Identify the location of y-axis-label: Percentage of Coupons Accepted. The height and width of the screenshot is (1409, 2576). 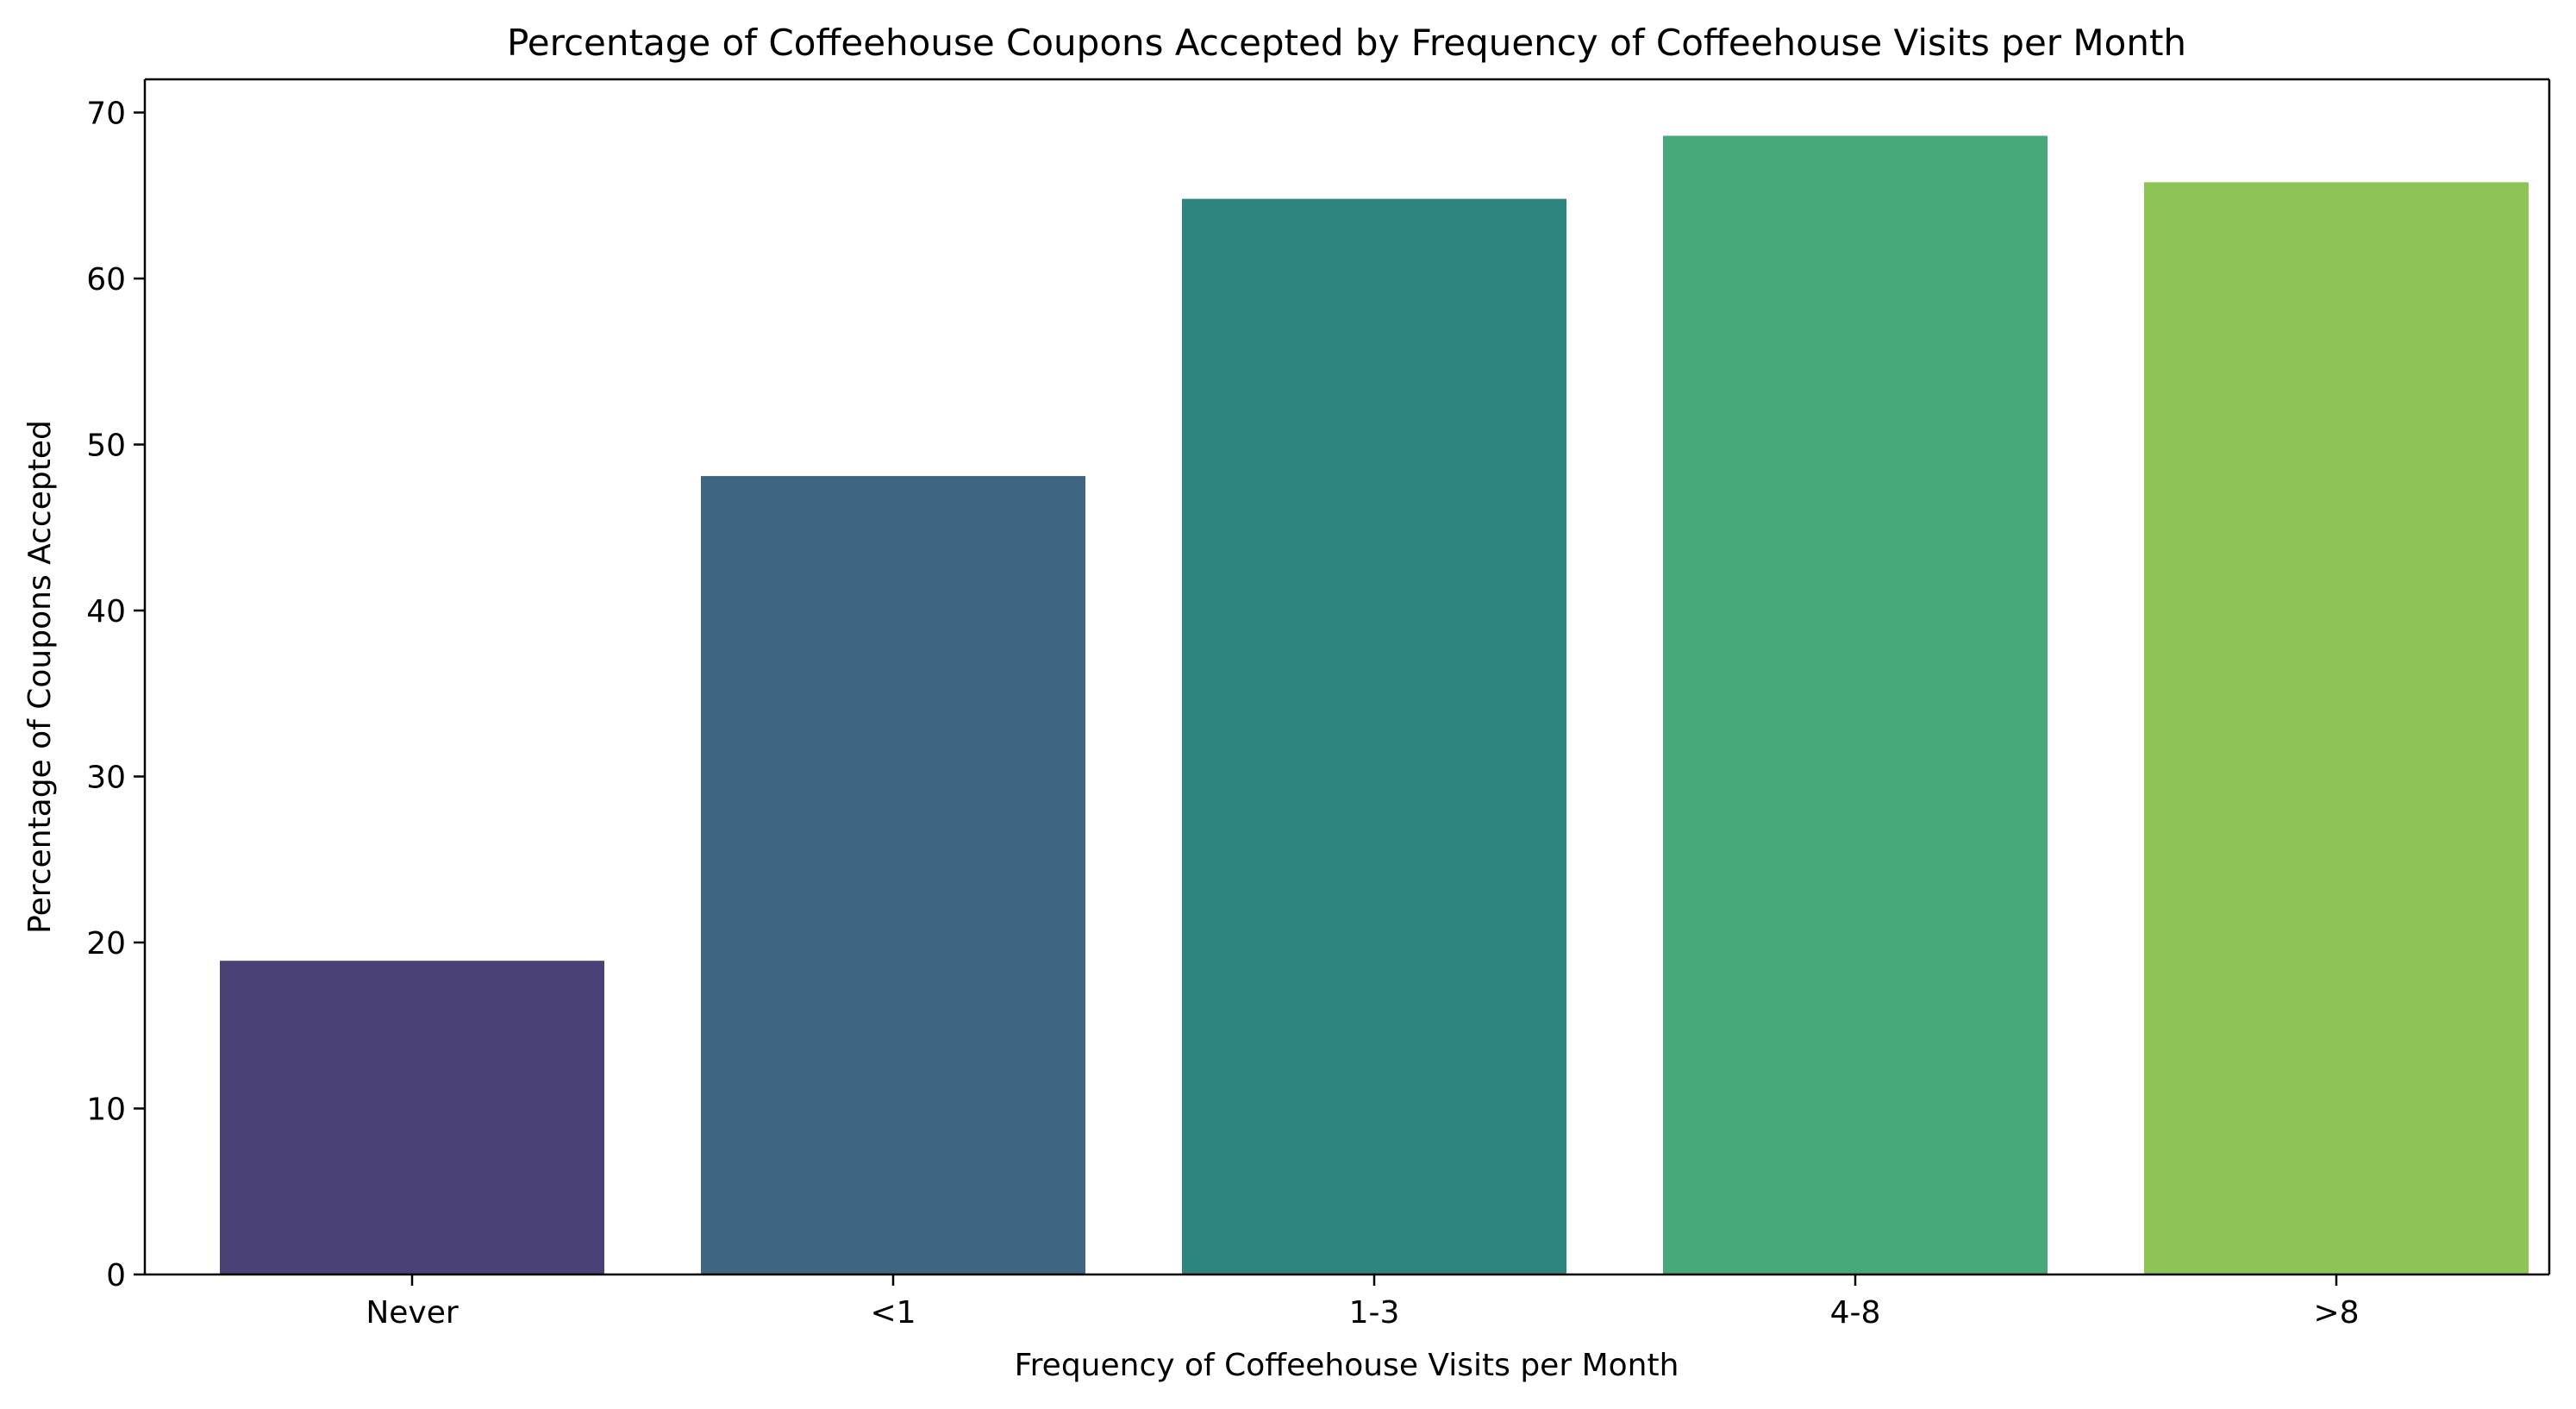
(40, 677).